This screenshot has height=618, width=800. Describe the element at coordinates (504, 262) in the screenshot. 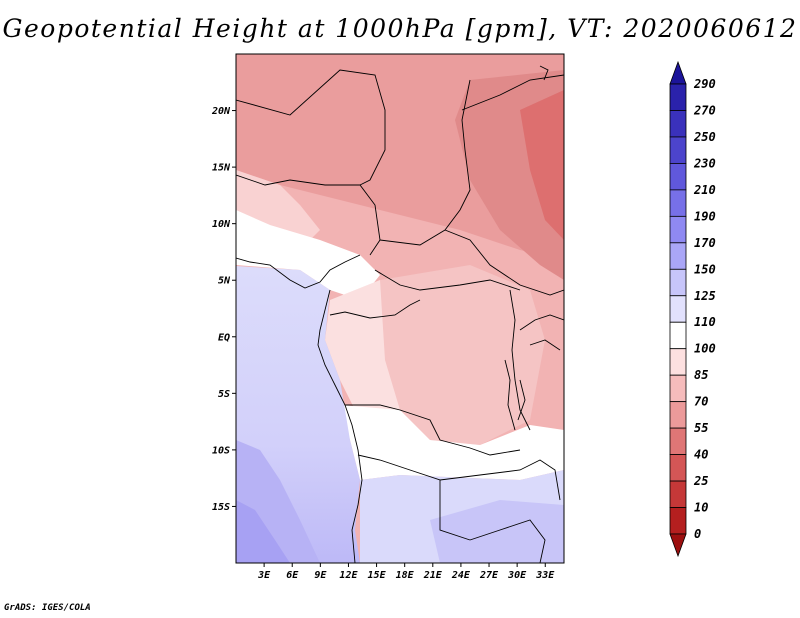

I see `car-border` at that location.